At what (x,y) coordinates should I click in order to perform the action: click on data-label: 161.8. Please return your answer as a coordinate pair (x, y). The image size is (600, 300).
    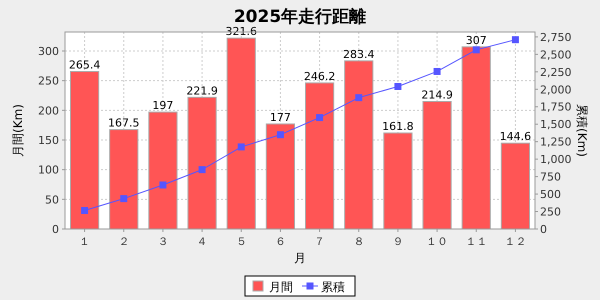
    Looking at the image, I should click on (398, 126).